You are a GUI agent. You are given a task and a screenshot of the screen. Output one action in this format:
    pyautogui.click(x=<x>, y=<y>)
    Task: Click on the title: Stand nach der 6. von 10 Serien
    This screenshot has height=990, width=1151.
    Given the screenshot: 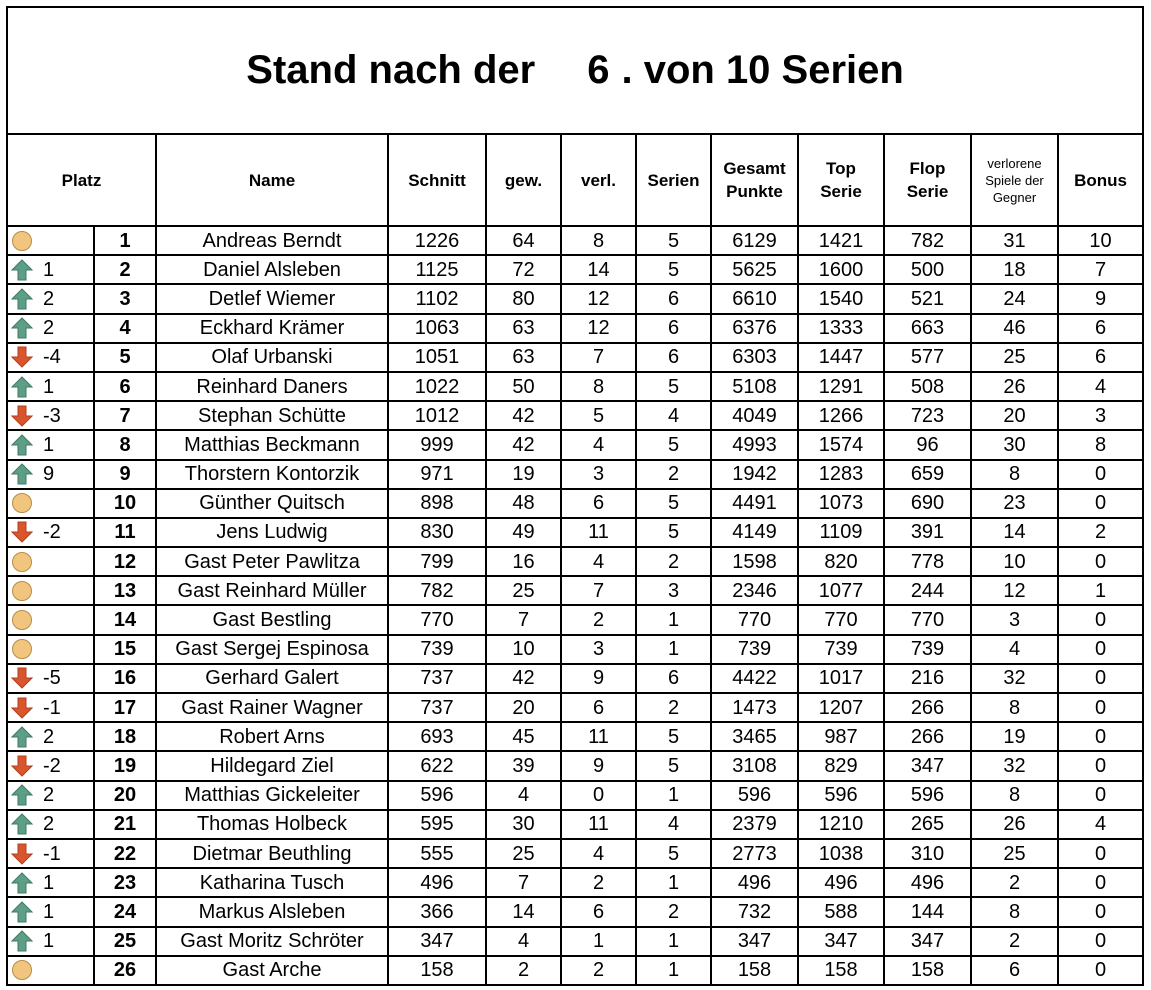 What is the action you would take?
    pyautogui.click(x=575, y=70)
    